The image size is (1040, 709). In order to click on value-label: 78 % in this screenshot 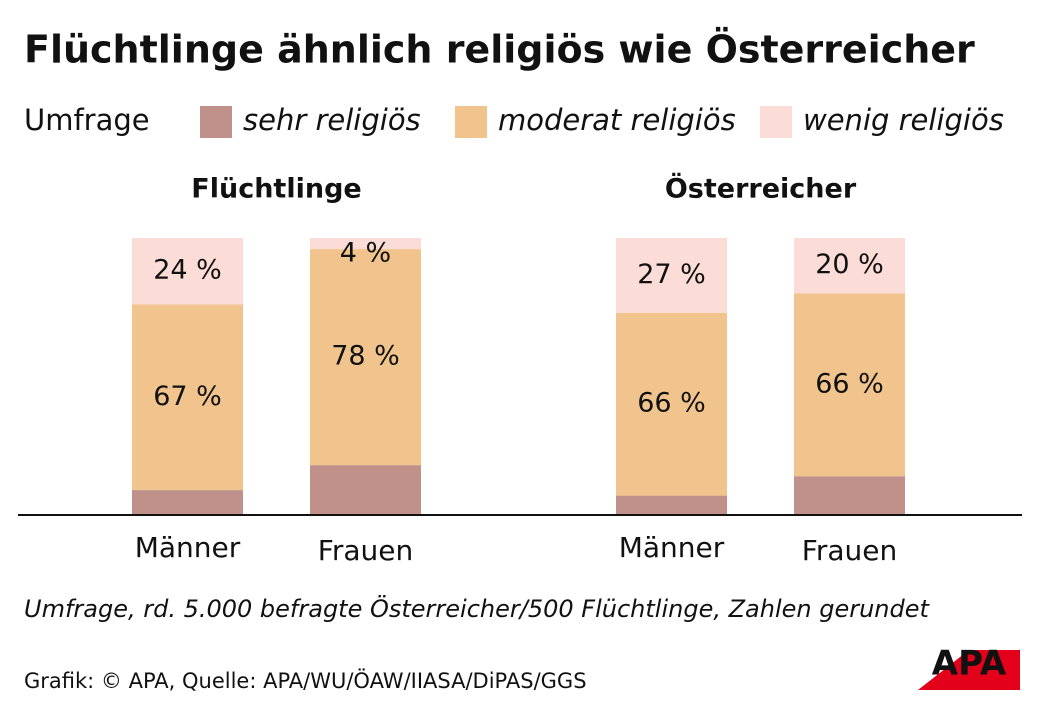, I will do `click(365, 356)`.